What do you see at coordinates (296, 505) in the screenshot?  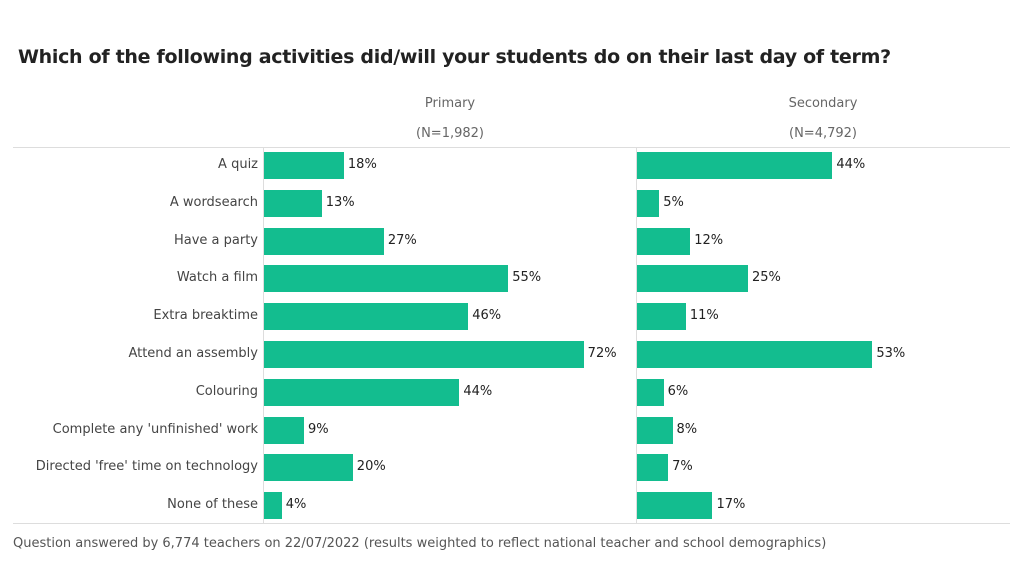 I see `data-label: 4%` at bounding box center [296, 505].